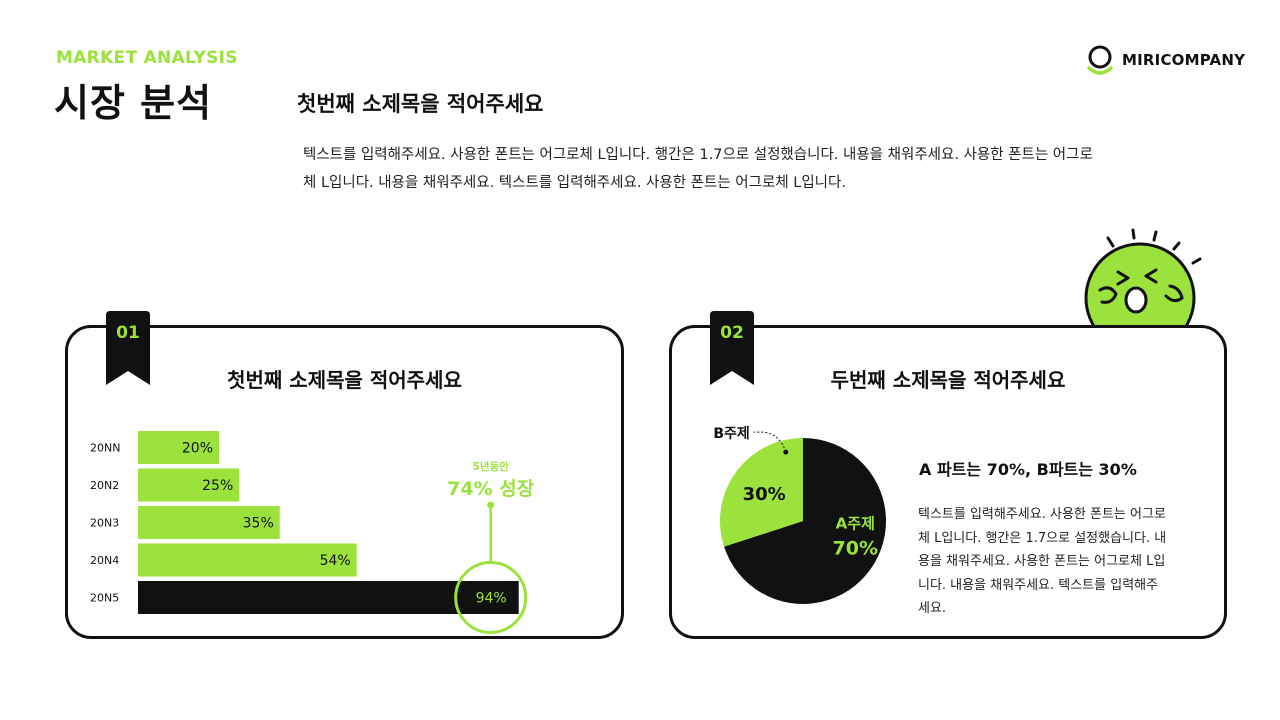 This screenshot has height=720, width=1280. I want to click on annotation-small: 5년동안, so click(491, 466).